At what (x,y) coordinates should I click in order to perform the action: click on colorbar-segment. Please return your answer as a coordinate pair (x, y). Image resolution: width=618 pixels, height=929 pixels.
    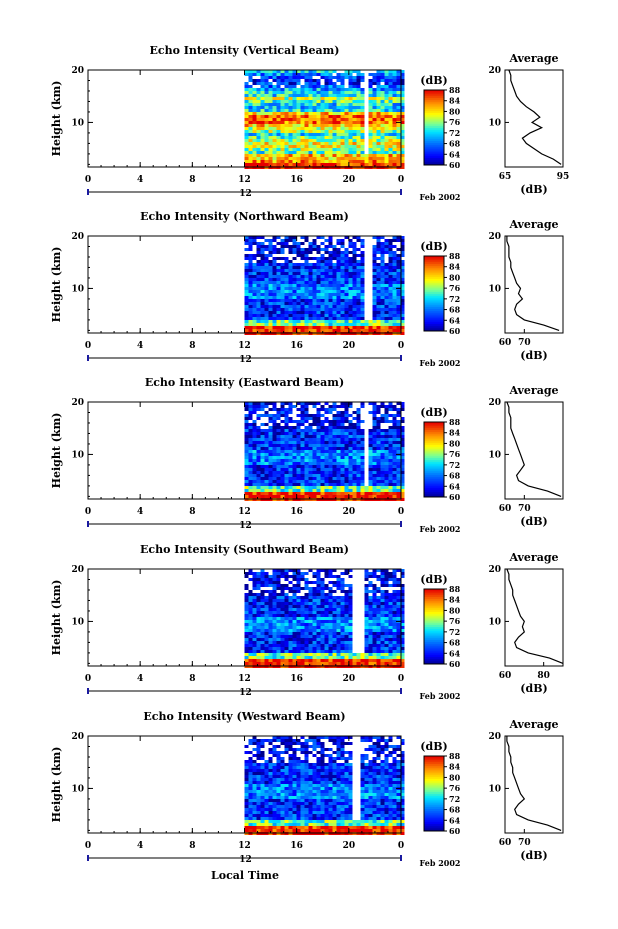
    Looking at the image, I should click on (434, 100).